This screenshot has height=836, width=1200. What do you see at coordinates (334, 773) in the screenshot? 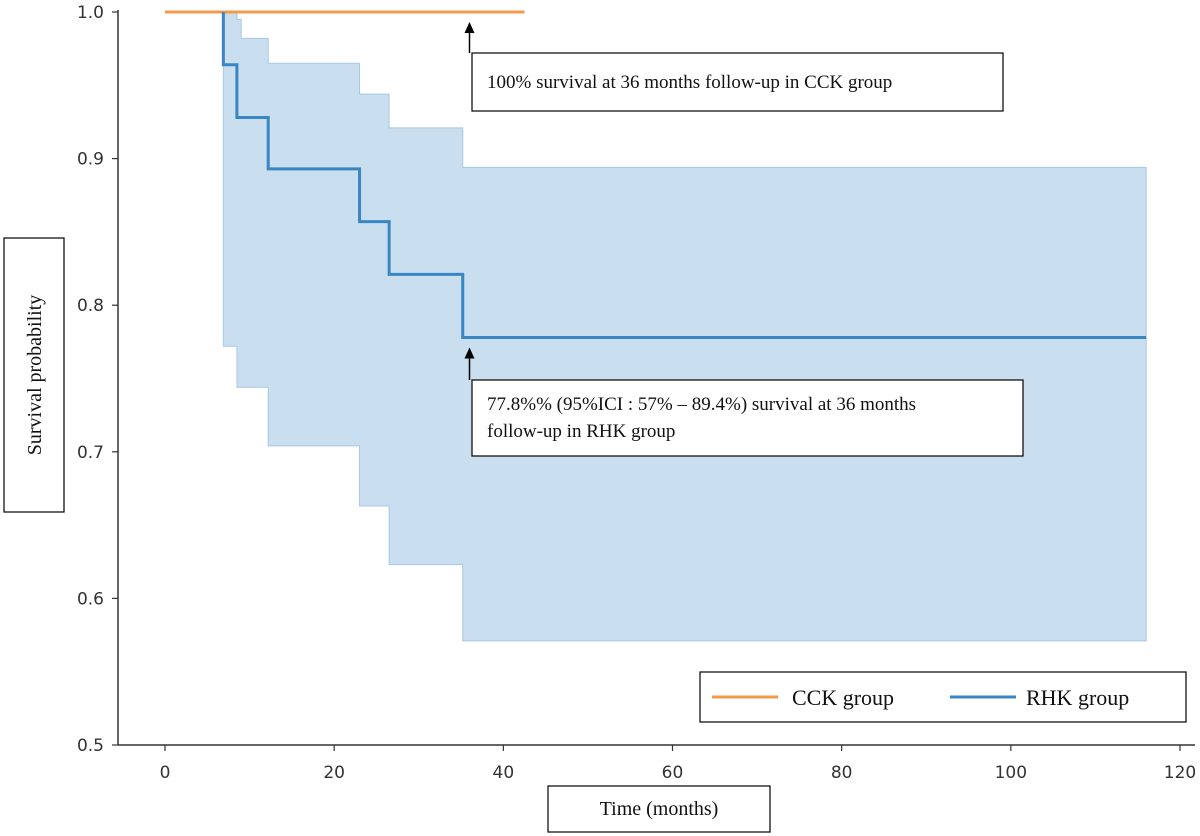
I see `x-tick-label-20: 20` at bounding box center [334, 773].